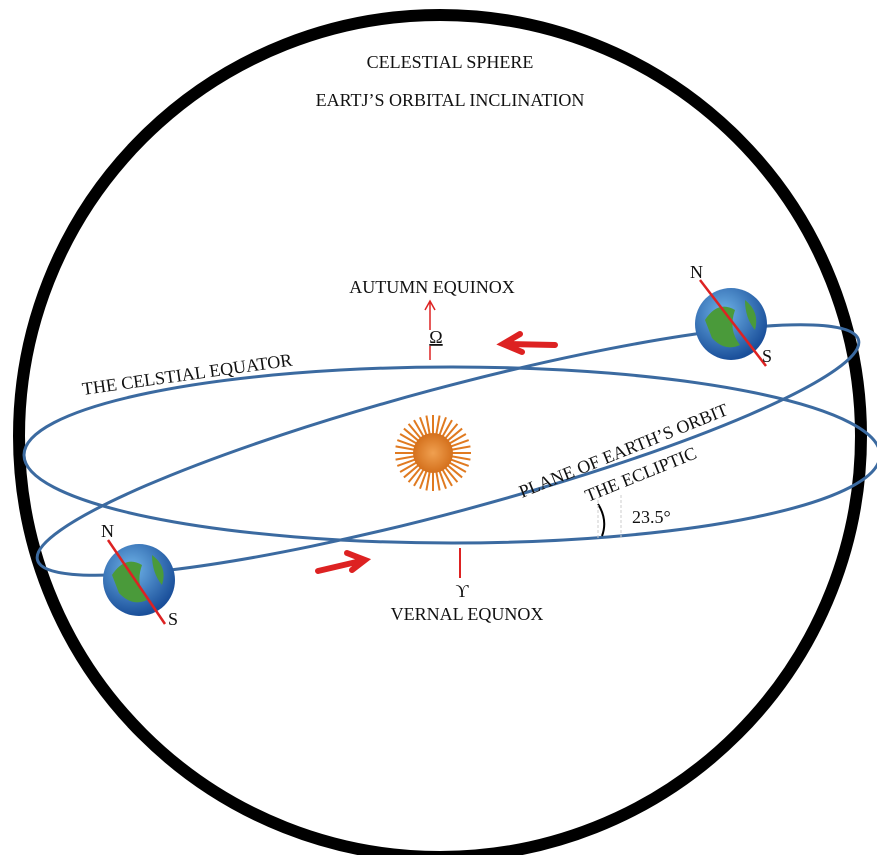  I want to click on title: CELESTIAL SPHERE, so click(450, 62).